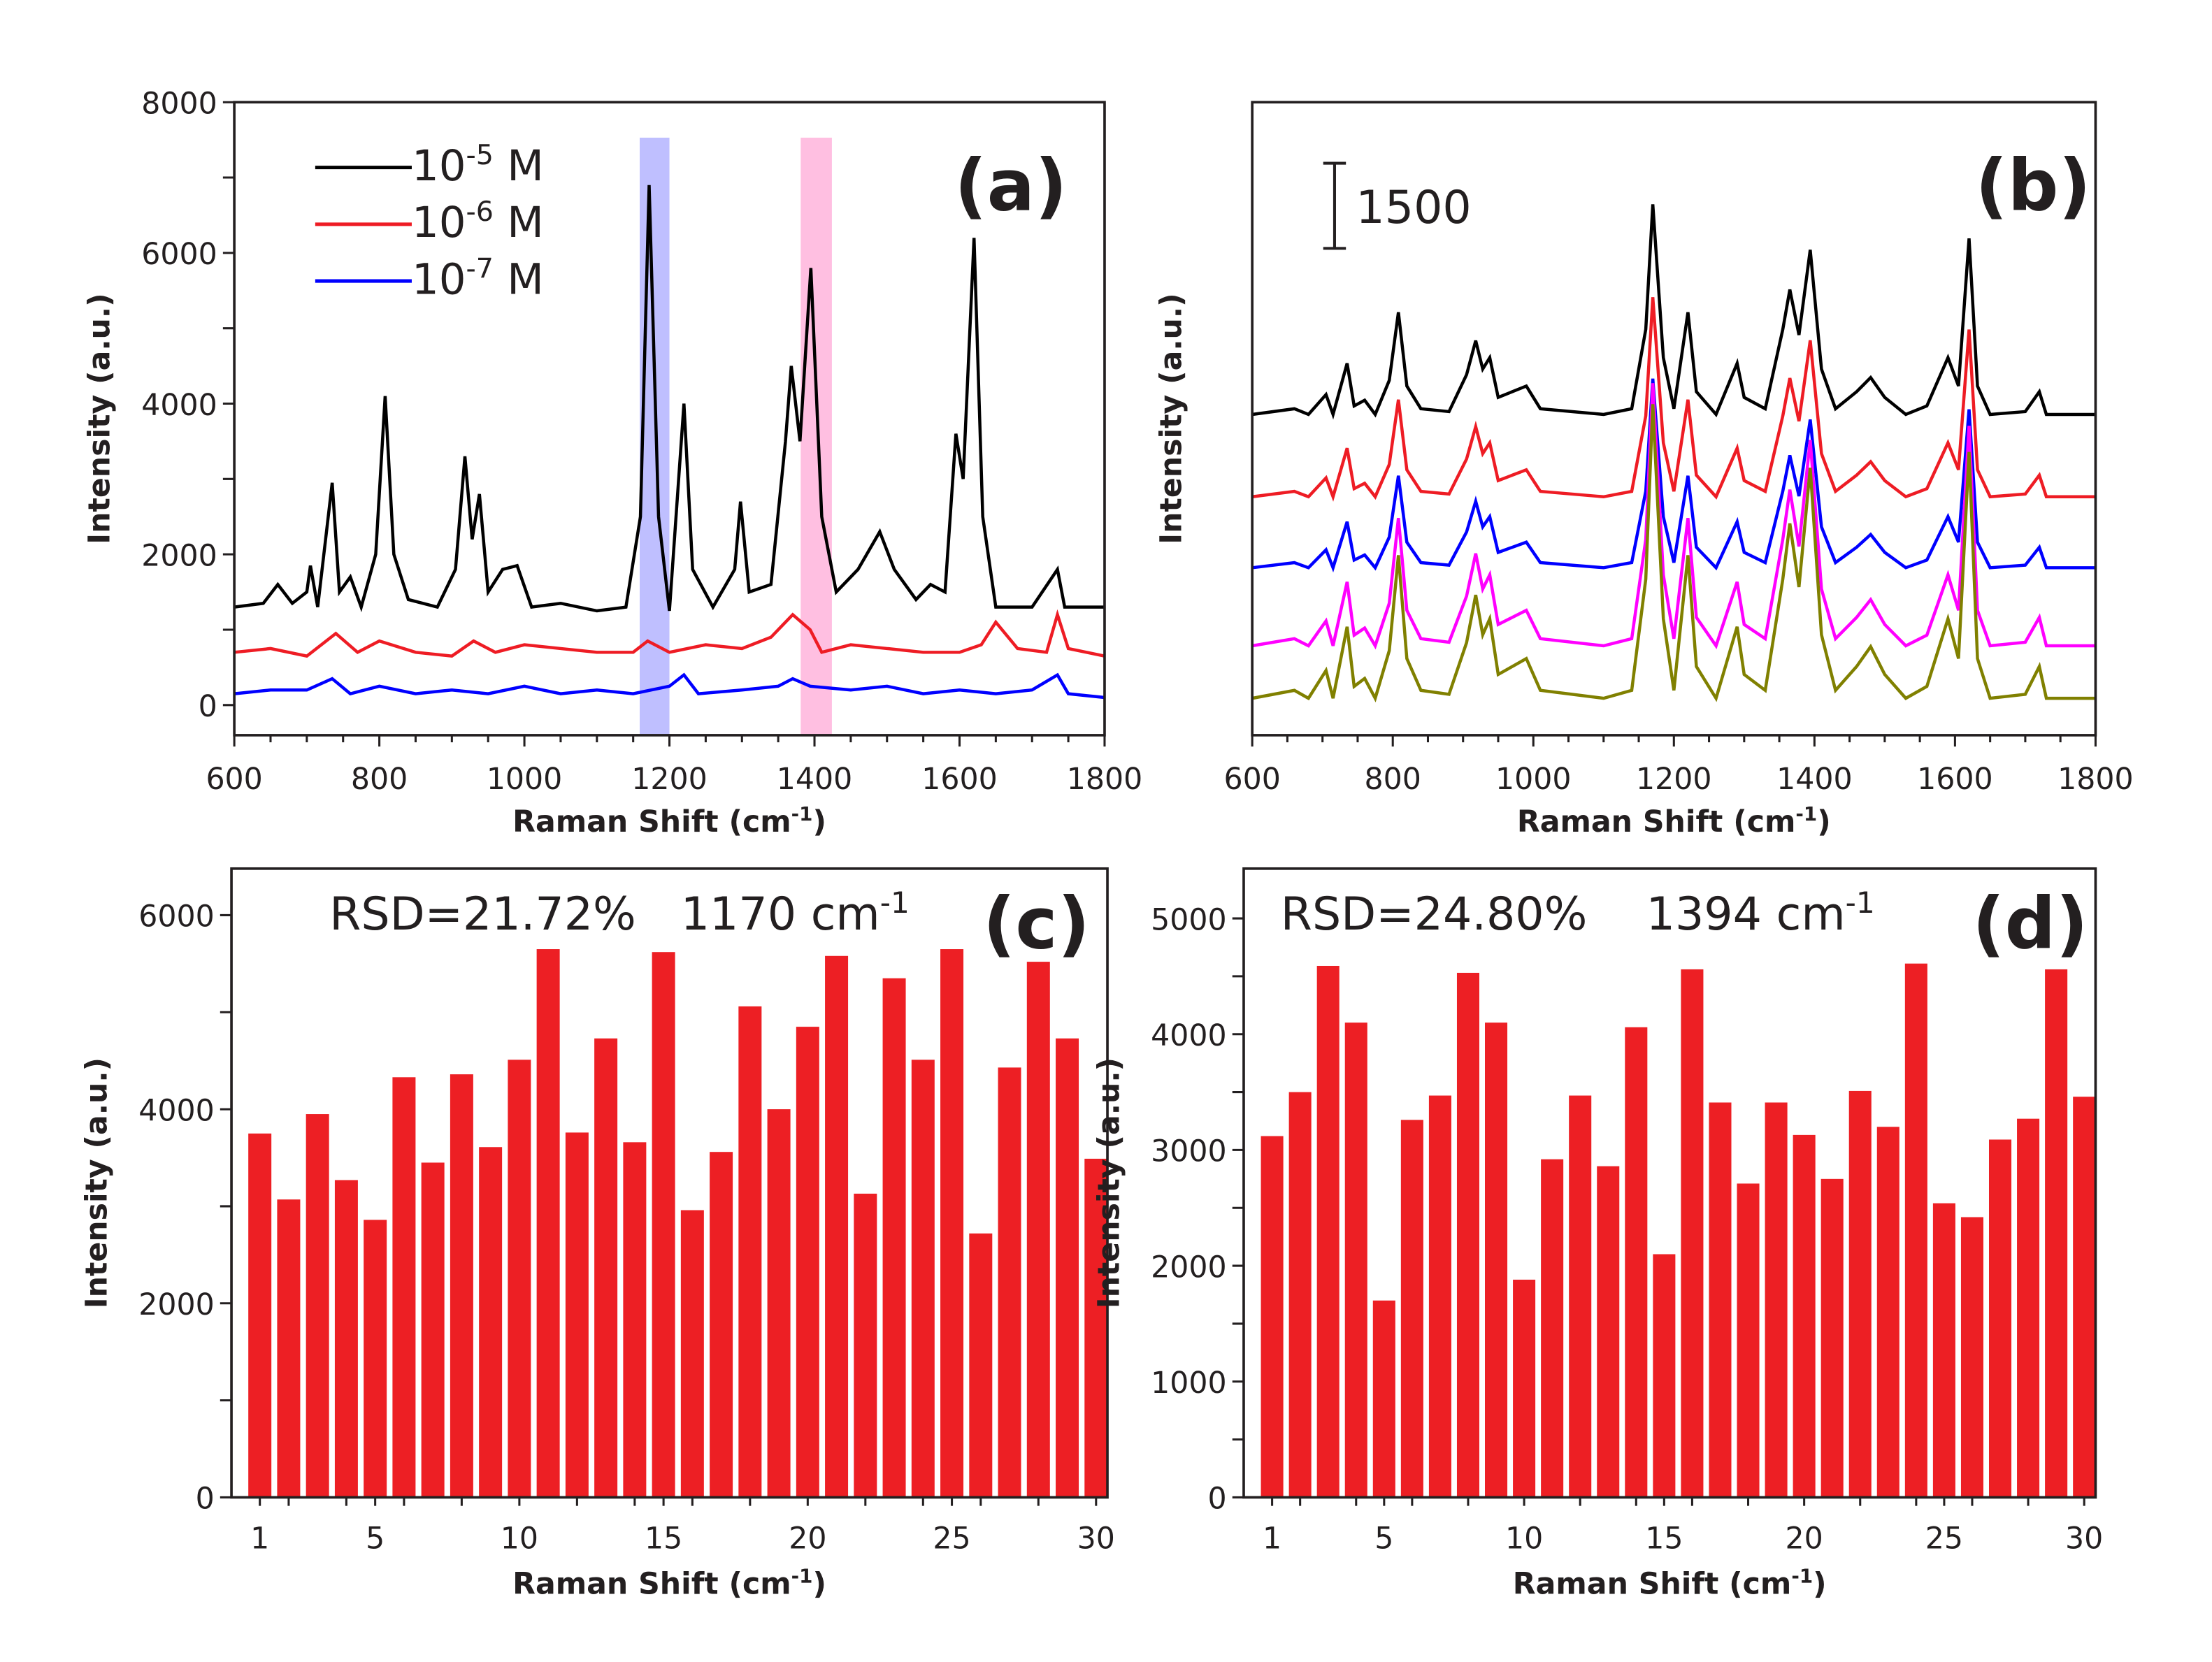 This screenshot has height=1662, width=2212. I want to click on x-tick-label: 1, so click(1272, 1539).